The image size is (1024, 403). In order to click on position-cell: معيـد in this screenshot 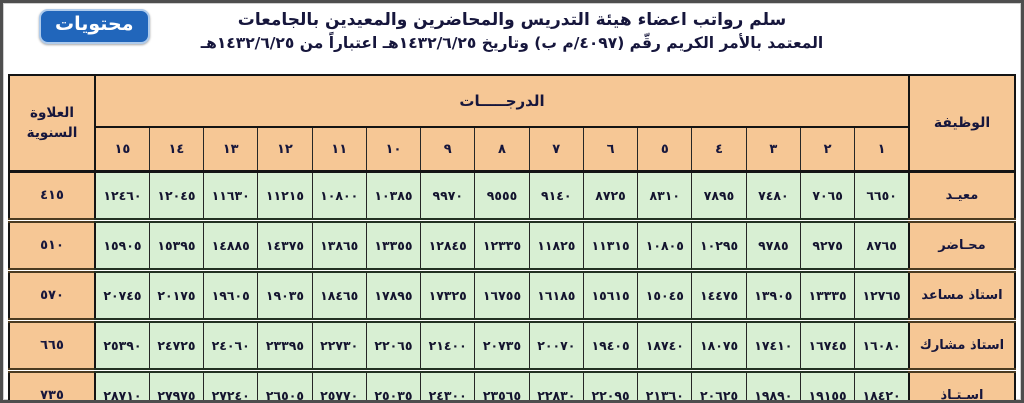, I will do `click(962, 195)`.